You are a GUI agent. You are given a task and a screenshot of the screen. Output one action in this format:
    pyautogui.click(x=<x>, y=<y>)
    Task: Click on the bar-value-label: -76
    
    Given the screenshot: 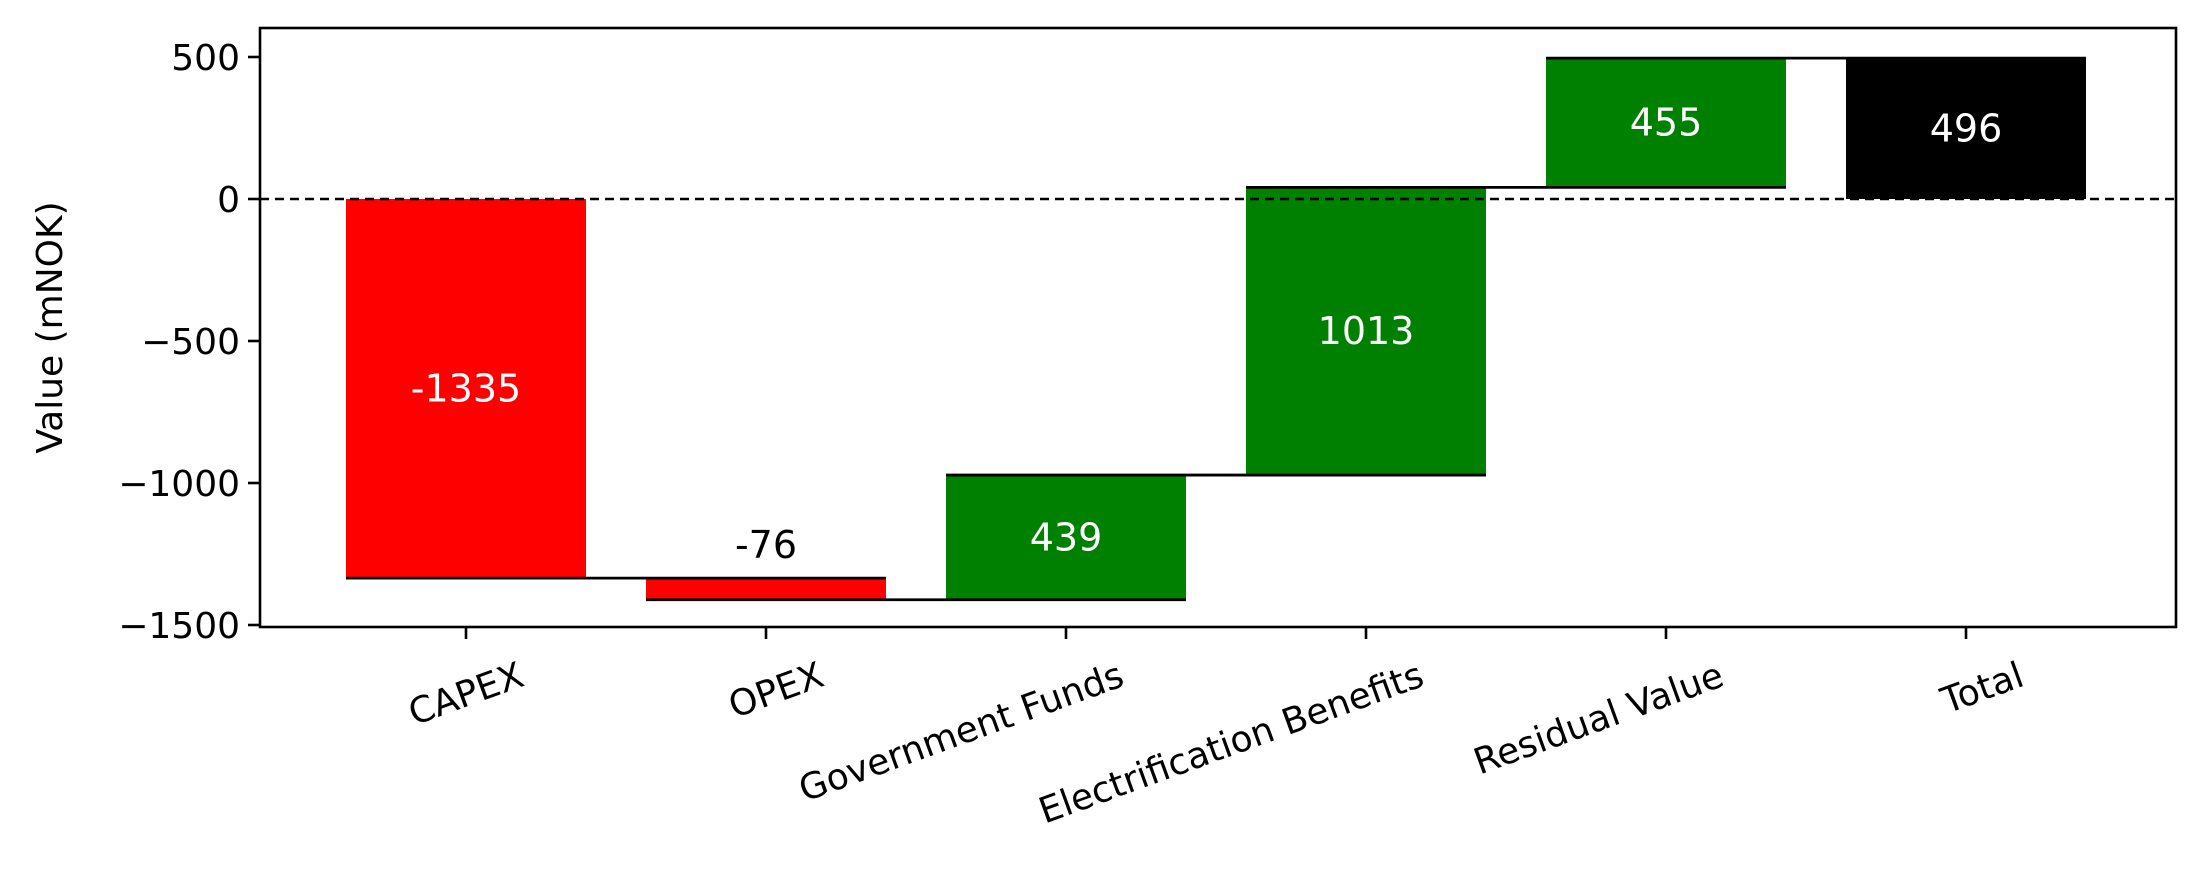 What is the action you would take?
    pyautogui.click(x=766, y=545)
    